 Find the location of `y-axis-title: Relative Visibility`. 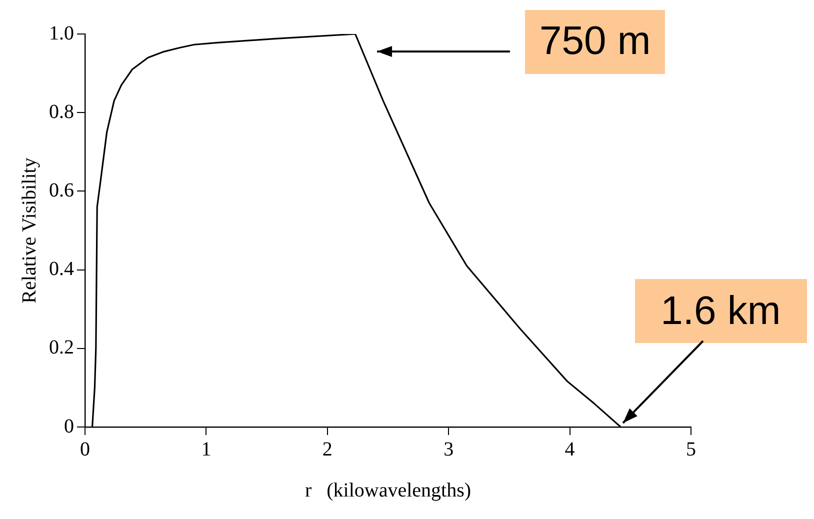

y-axis-title: Relative Visibility is located at coordinates (29, 231).